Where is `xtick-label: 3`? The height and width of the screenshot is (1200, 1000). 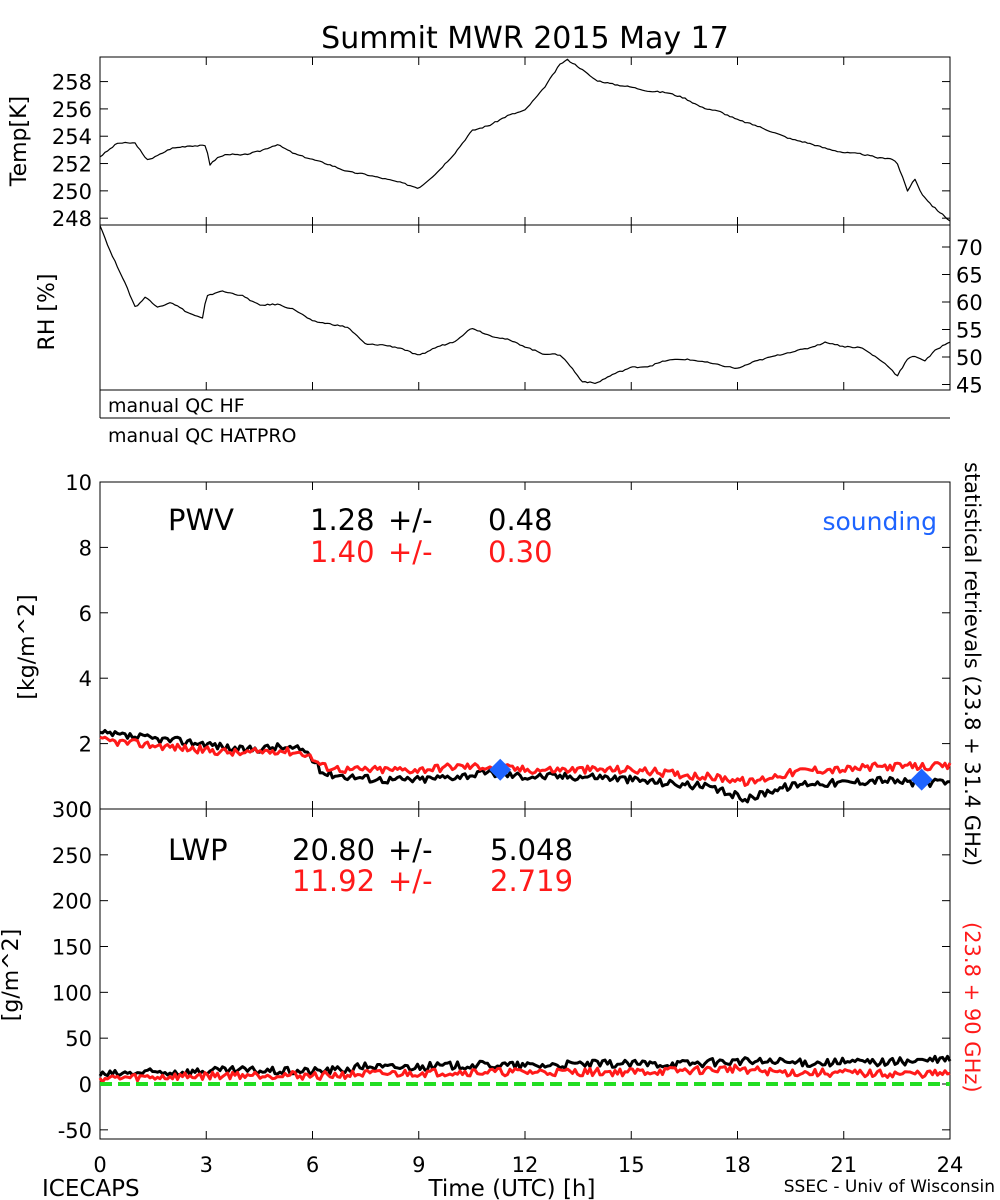
xtick-label: 3 is located at coordinates (206, 1165).